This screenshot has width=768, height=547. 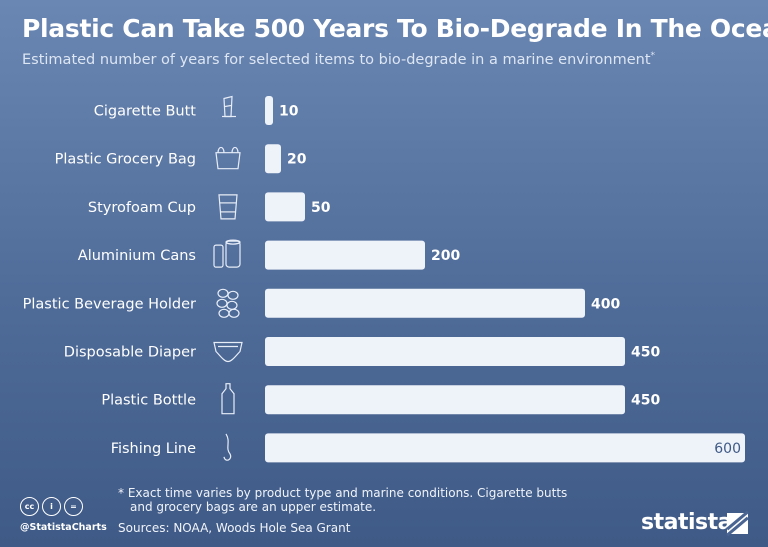 What do you see at coordinates (29, 506) in the screenshot?
I see `cc-icon: cc` at bounding box center [29, 506].